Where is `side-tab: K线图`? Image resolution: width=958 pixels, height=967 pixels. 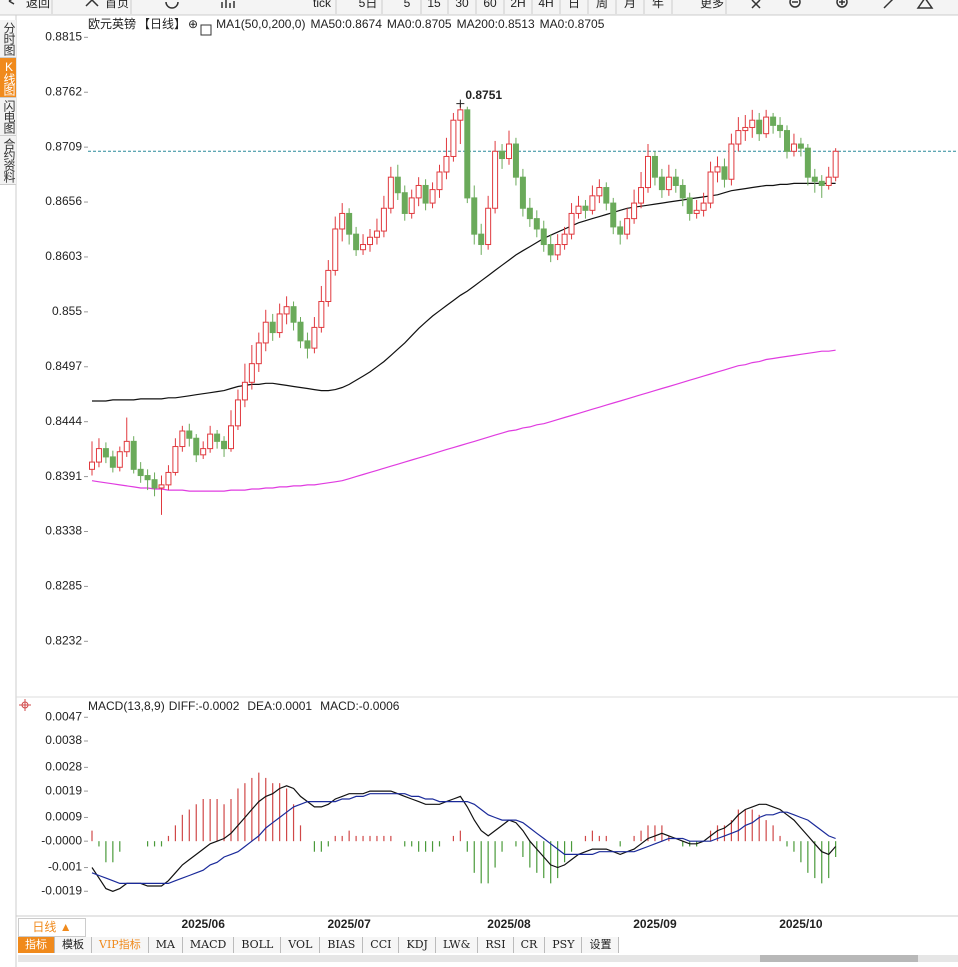
side-tab: K线图 is located at coordinates (8, 78).